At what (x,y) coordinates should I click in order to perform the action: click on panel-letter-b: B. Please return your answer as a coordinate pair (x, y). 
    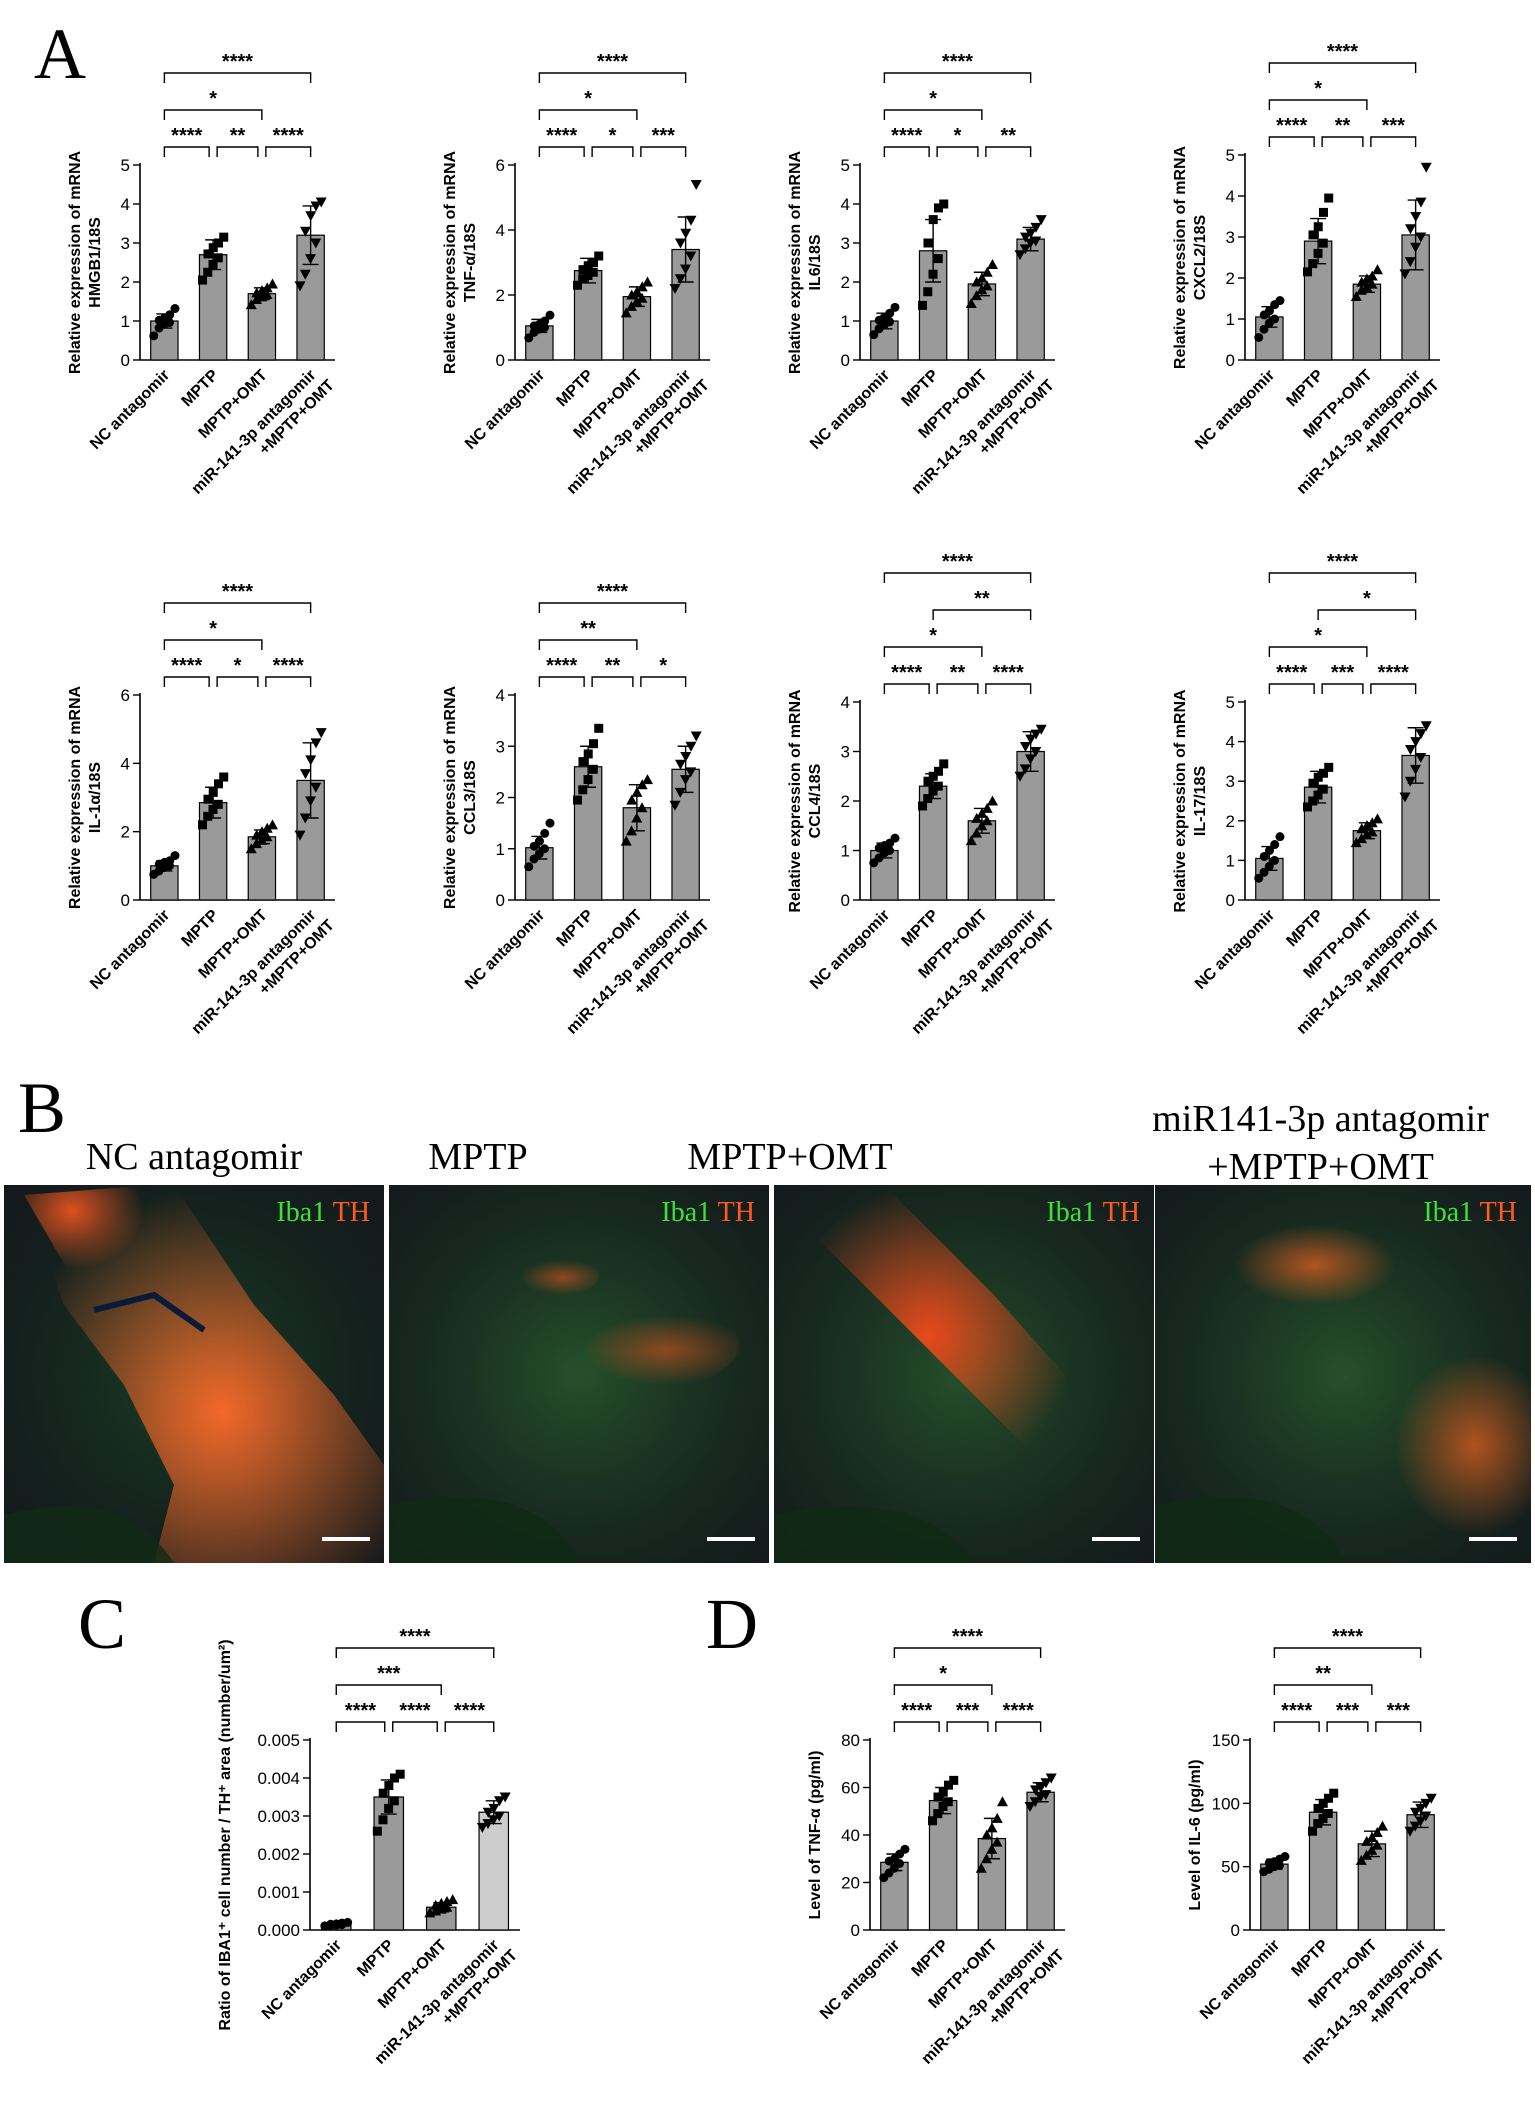
    Looking at the image, I should click on (42, 1108).